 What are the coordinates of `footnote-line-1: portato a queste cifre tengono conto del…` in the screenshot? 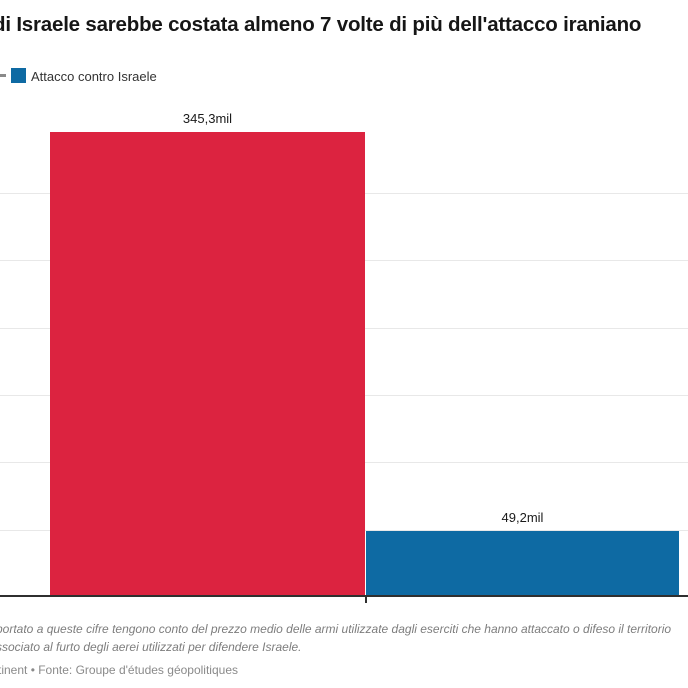 It's located at (336, 629).